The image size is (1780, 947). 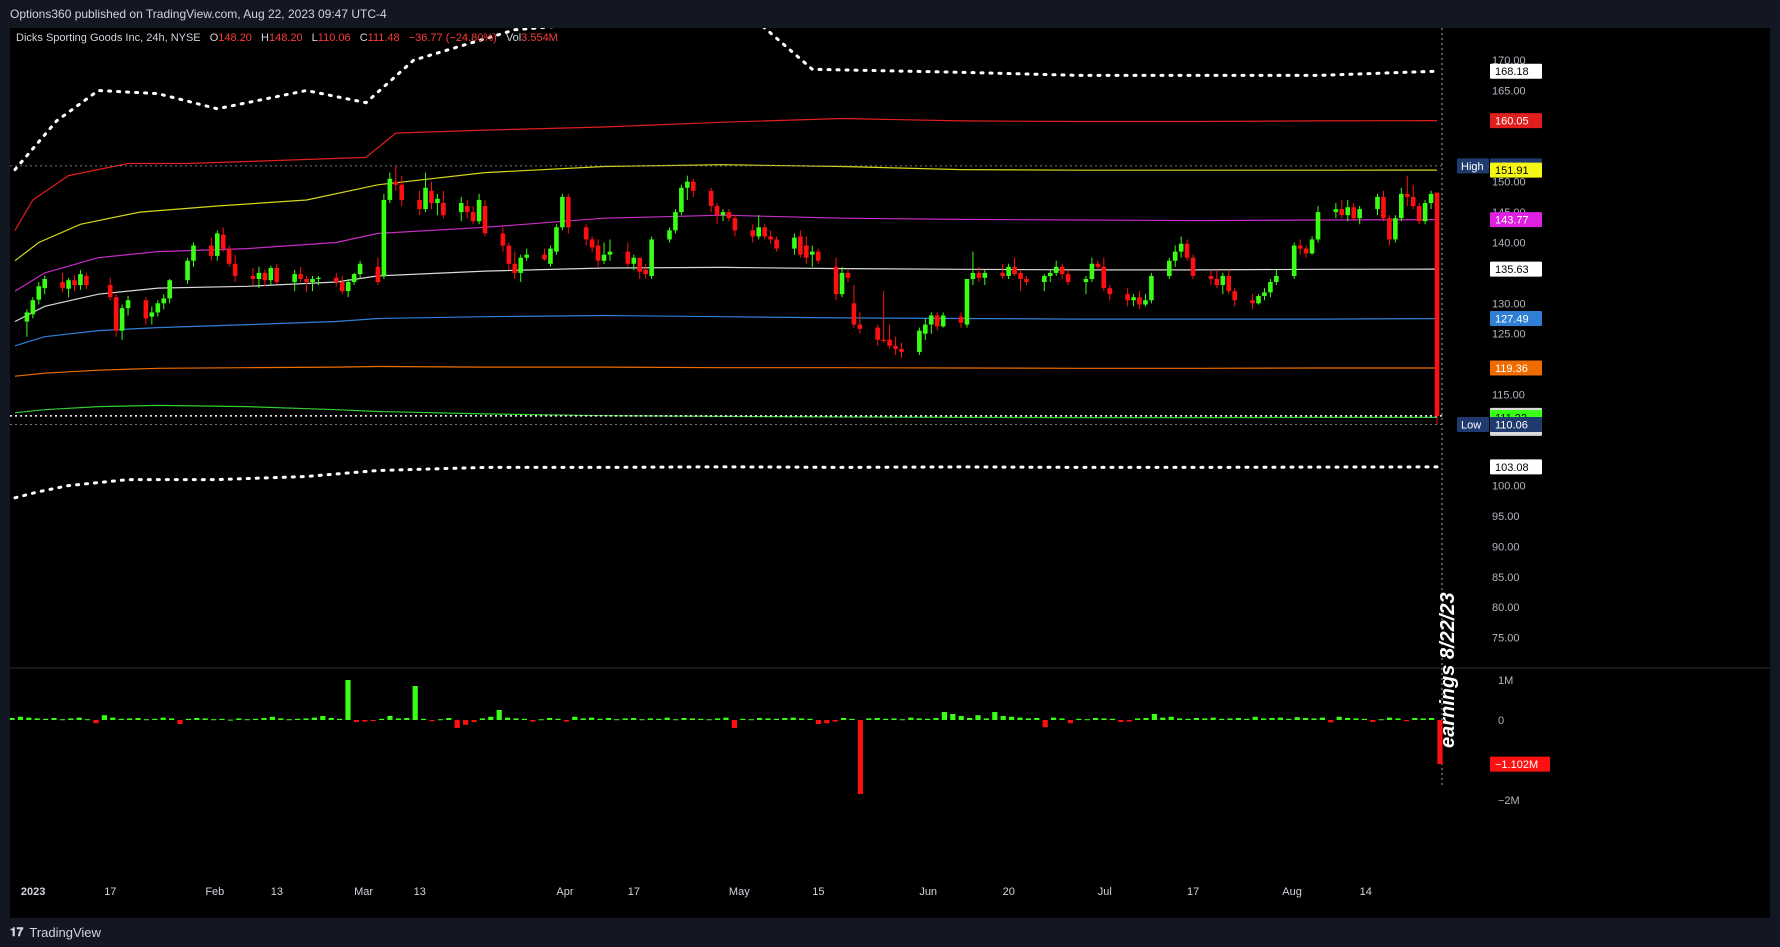 What do you see at coordinates (1471, 425) in the screenshot?
I see `price-tag: Low` at bounding box center [1471, 425].